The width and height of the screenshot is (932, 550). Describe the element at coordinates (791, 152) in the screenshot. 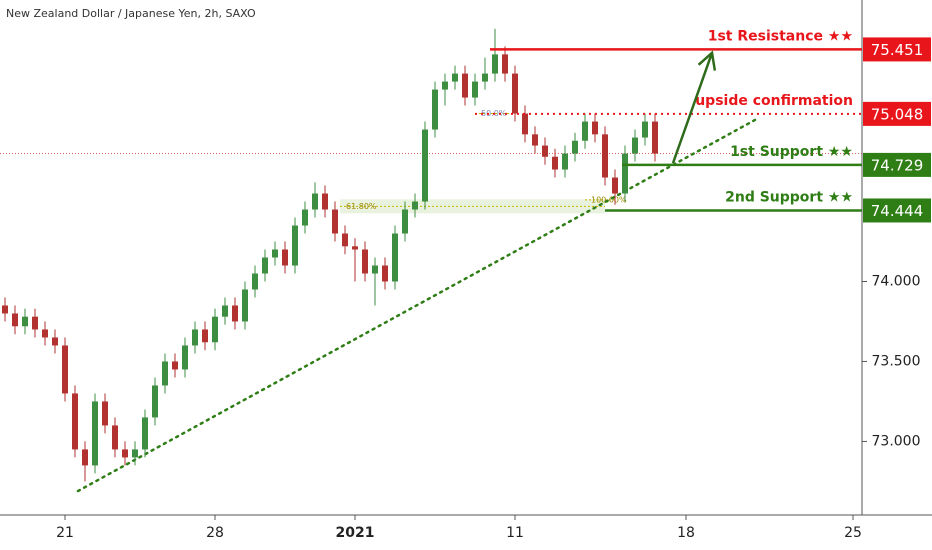

I see `level-name: 1st Support ★★` at that location.